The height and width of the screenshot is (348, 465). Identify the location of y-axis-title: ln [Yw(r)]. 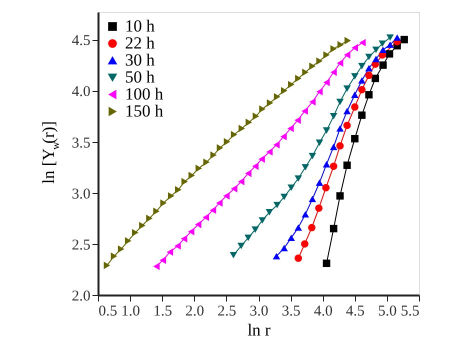
(50, 152).